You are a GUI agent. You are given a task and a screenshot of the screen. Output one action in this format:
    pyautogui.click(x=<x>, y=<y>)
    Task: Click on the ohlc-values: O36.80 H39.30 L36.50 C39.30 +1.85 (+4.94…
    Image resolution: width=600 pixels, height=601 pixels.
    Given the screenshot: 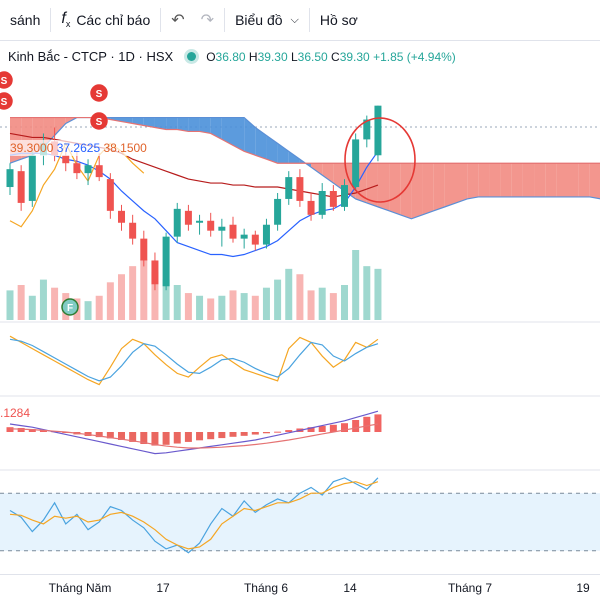 What is the action you would take?
    pyautogui.click(x=331, y=57)
    